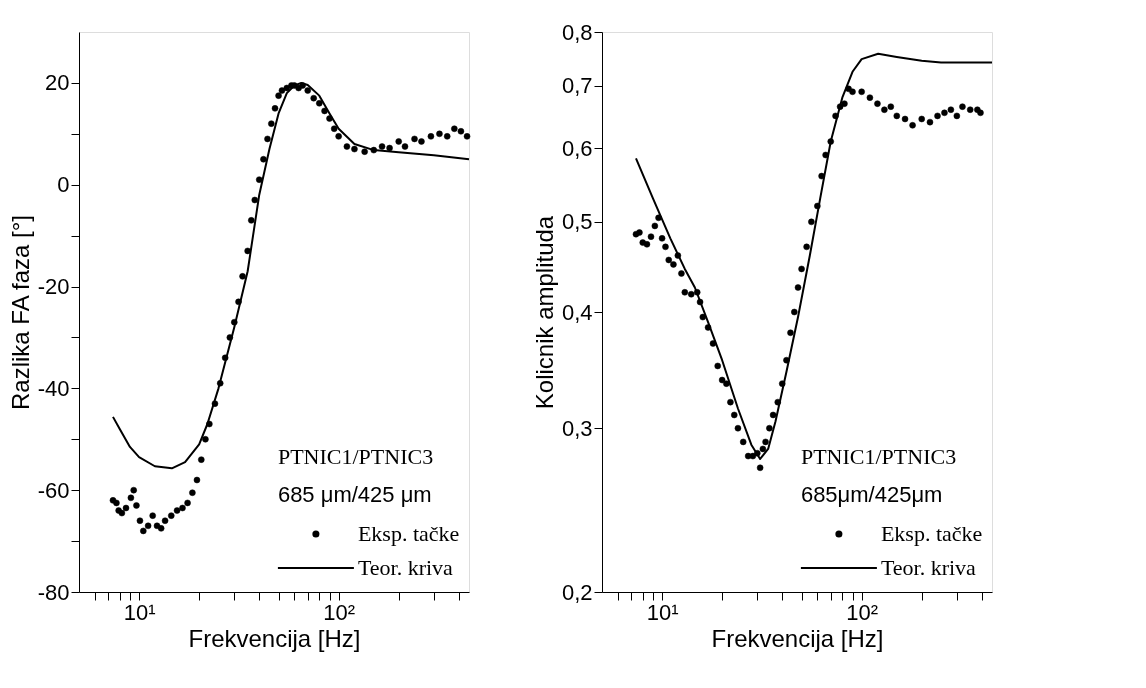 Image resolution: width=1146 pixels, height=688 pixels. What do you see at coordinates (577, 428) in the screenshot?
I see `y-tick-label: 0,3` at bounding box center [577, 428].